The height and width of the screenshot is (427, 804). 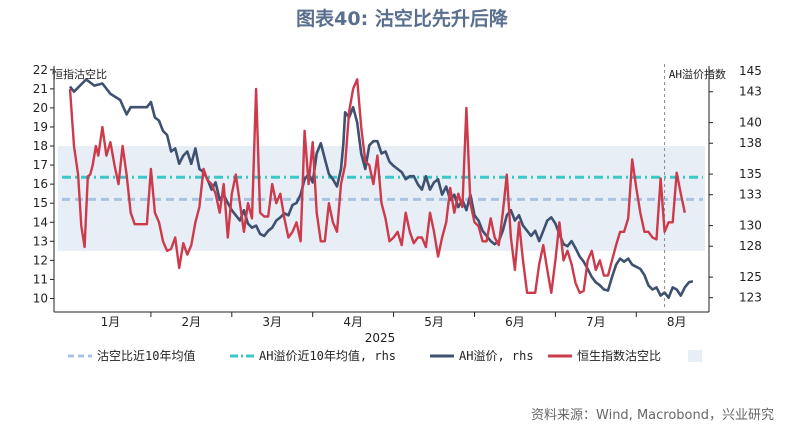 What do you see at coordinates (327, 355) in the screenshot?
I see `legend-ref-ah: AH溢价近10年均值, rhs` at bounding box center [327, 355].